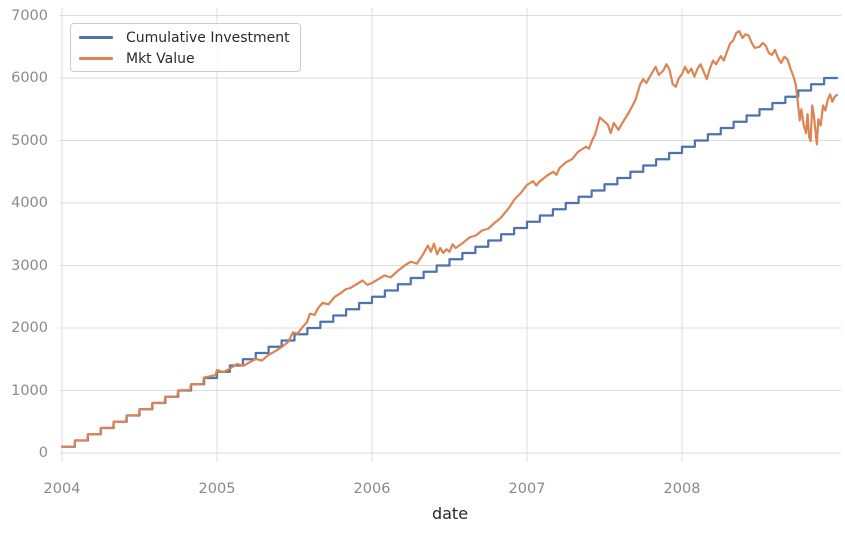 This screenshot has height=535, width=845. Describe the element at coordinates (29, 78) in the screenshot. I see `y-tick-label: 6000` at that location.